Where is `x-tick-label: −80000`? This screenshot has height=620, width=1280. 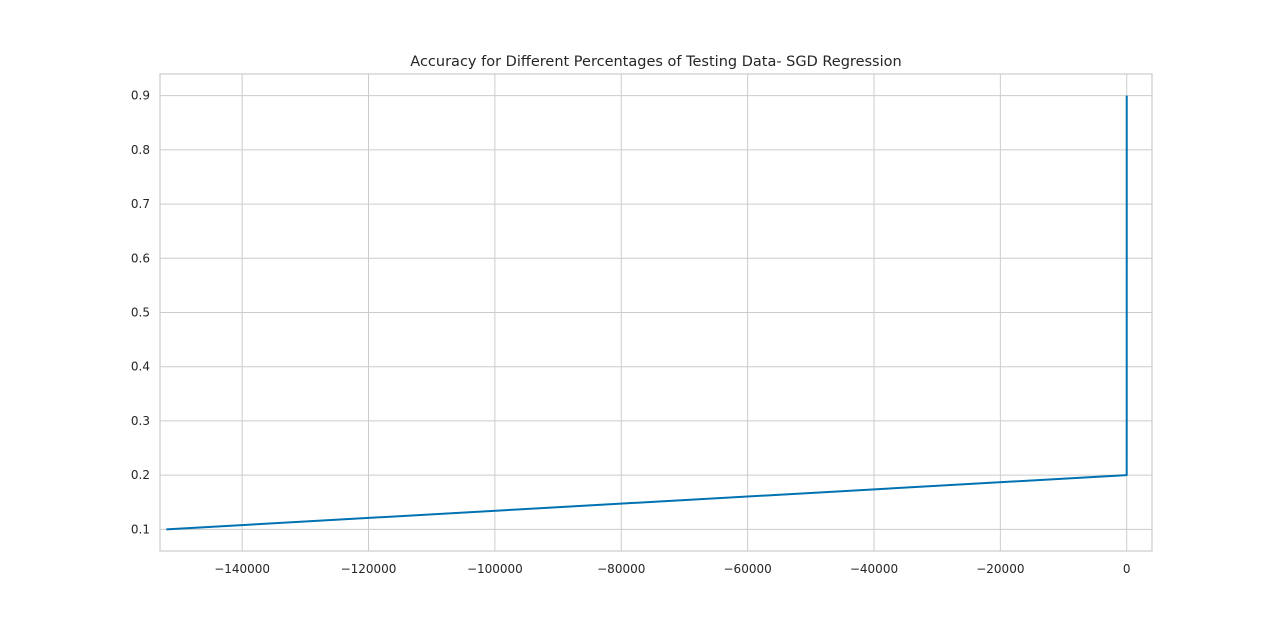
x-tick-label: −80000 is located at coordinates (621, 569).